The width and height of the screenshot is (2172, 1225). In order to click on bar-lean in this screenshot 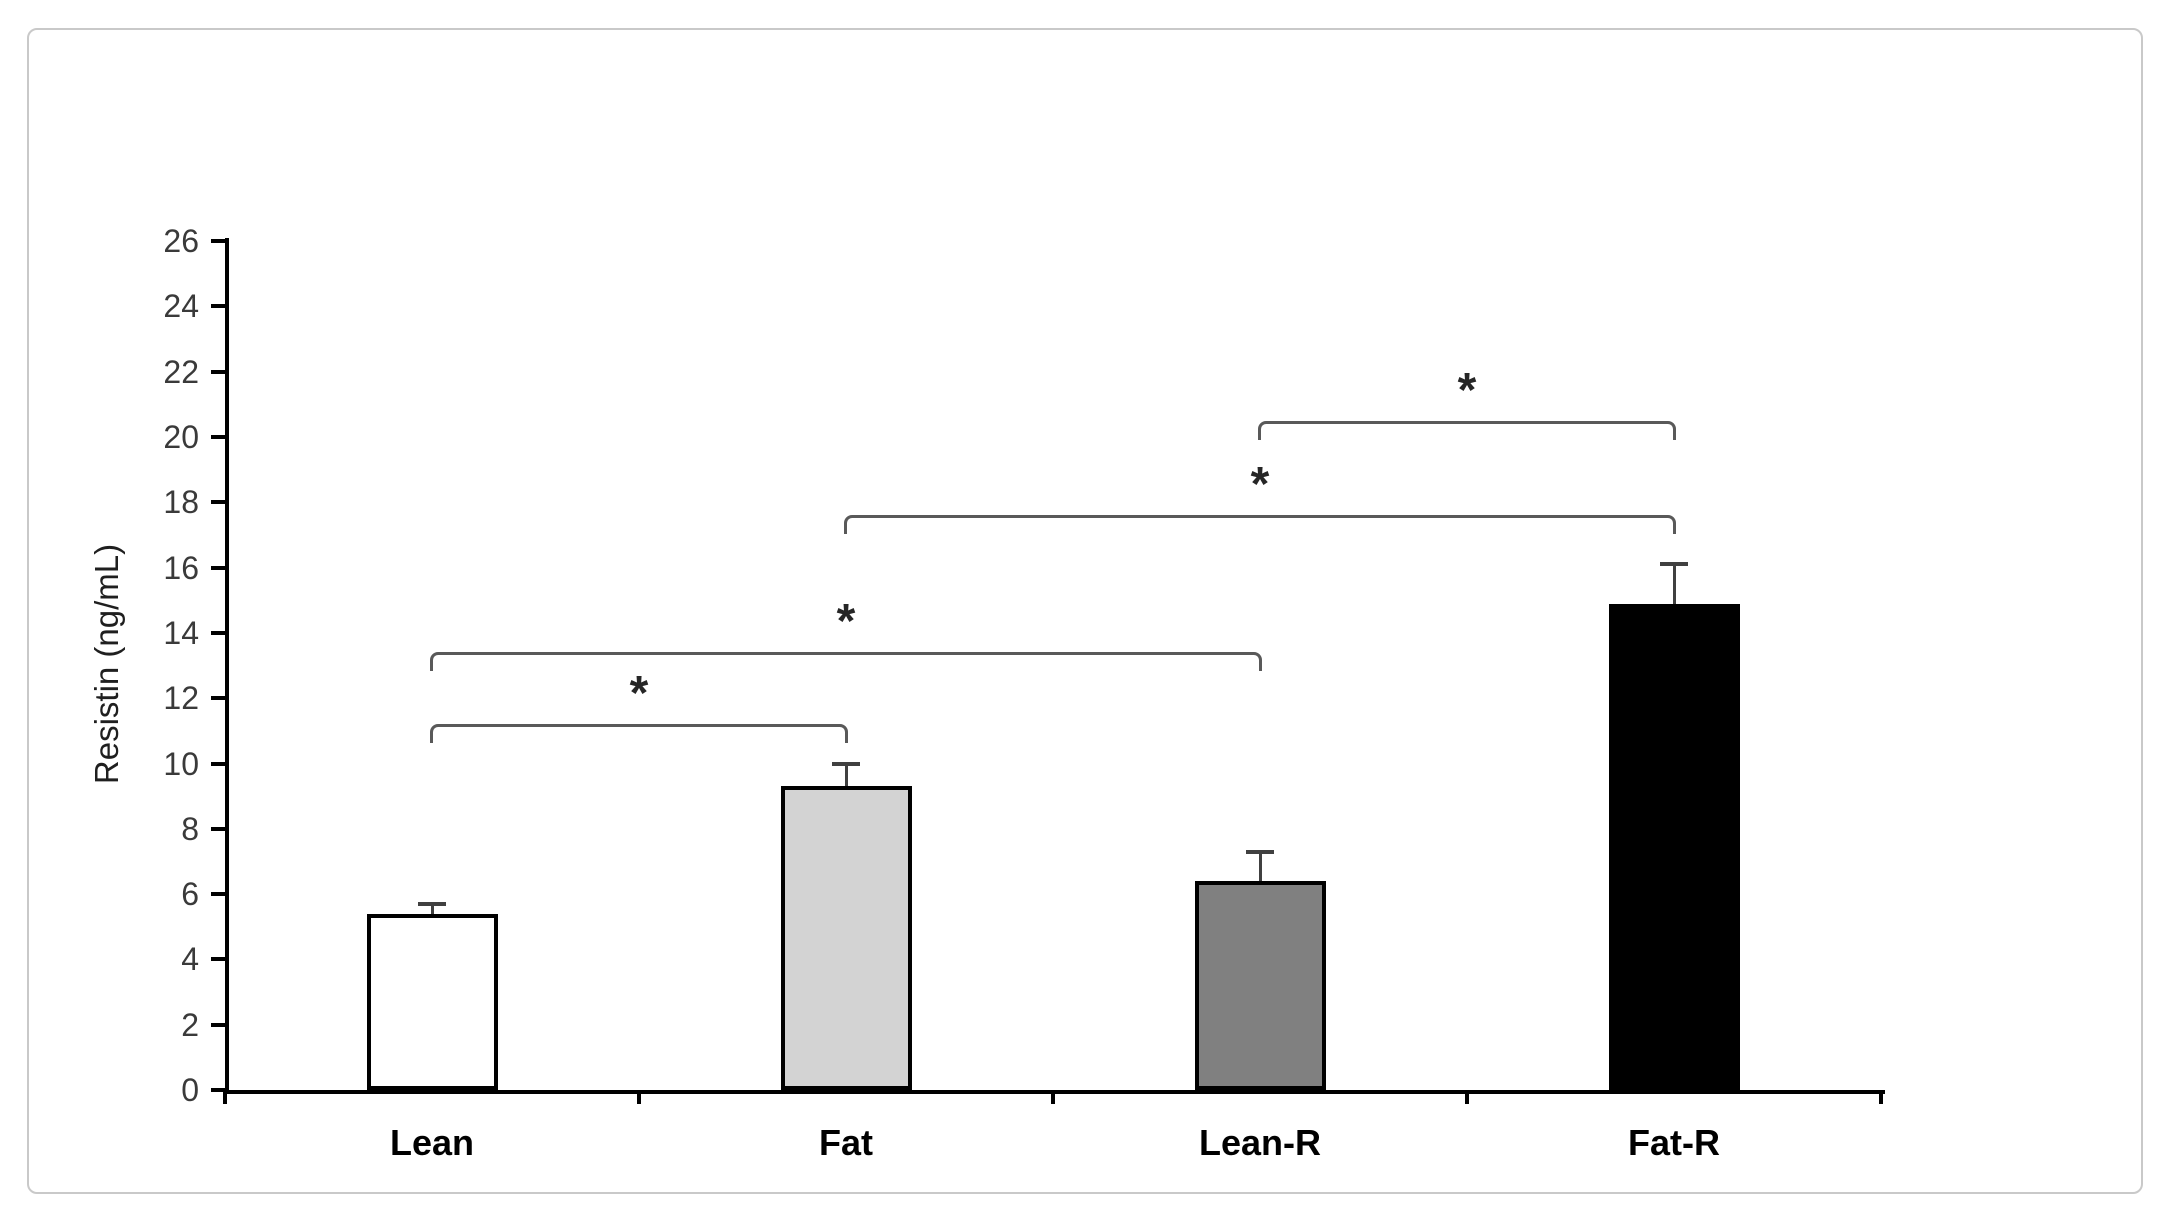, I will do `click(432, 1001)`.